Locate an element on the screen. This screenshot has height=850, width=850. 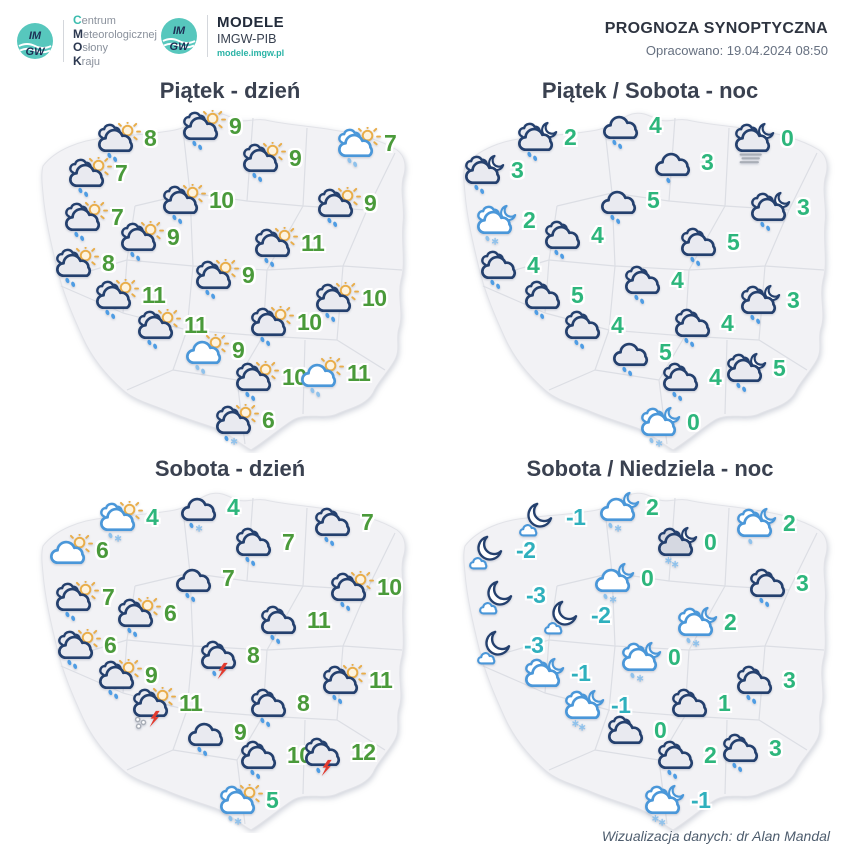
forecast-point: 4 is located at coordinates (128, 523).